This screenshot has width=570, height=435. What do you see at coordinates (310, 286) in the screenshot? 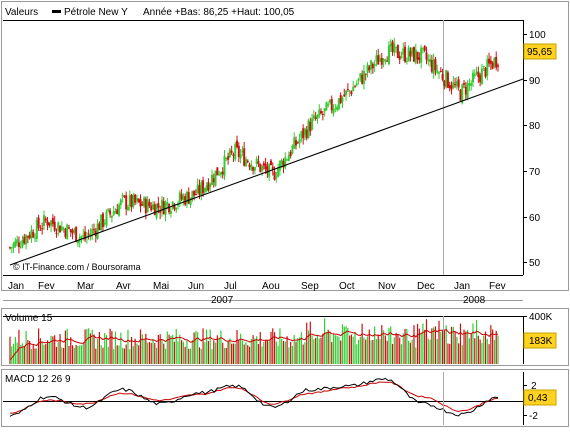
I see `month-label: Sep` at bounding box center [310, 286].